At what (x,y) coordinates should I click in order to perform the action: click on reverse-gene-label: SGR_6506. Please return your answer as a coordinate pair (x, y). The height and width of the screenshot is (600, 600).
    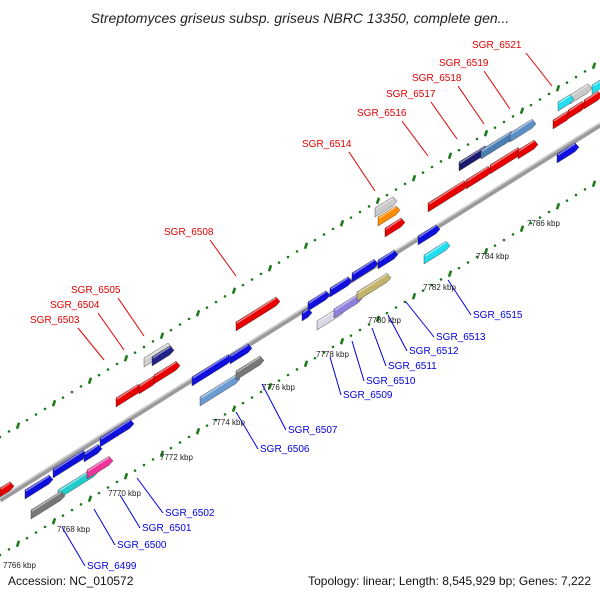
    Looking at the image, I should click on (285, 449).